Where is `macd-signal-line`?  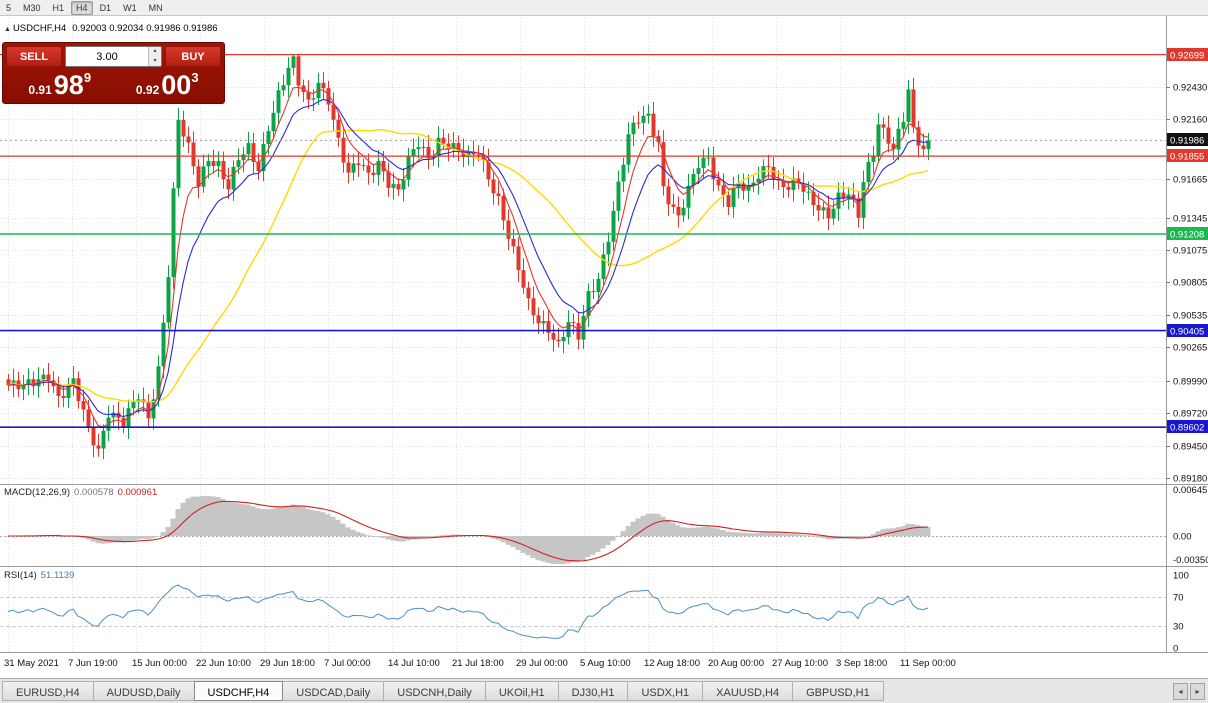
macd-signal-line is located at coordinates (468, 531).